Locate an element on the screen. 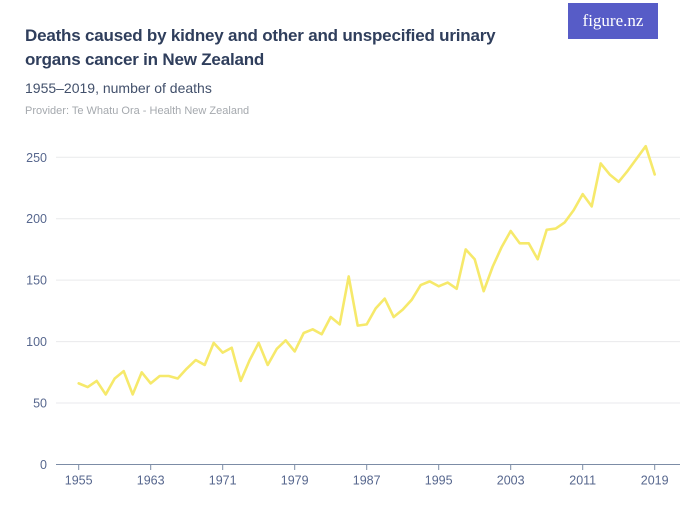 The width and height of the screenshot is (700, 525). x-axis-label: 2011 is located at coordinates (582, 481).